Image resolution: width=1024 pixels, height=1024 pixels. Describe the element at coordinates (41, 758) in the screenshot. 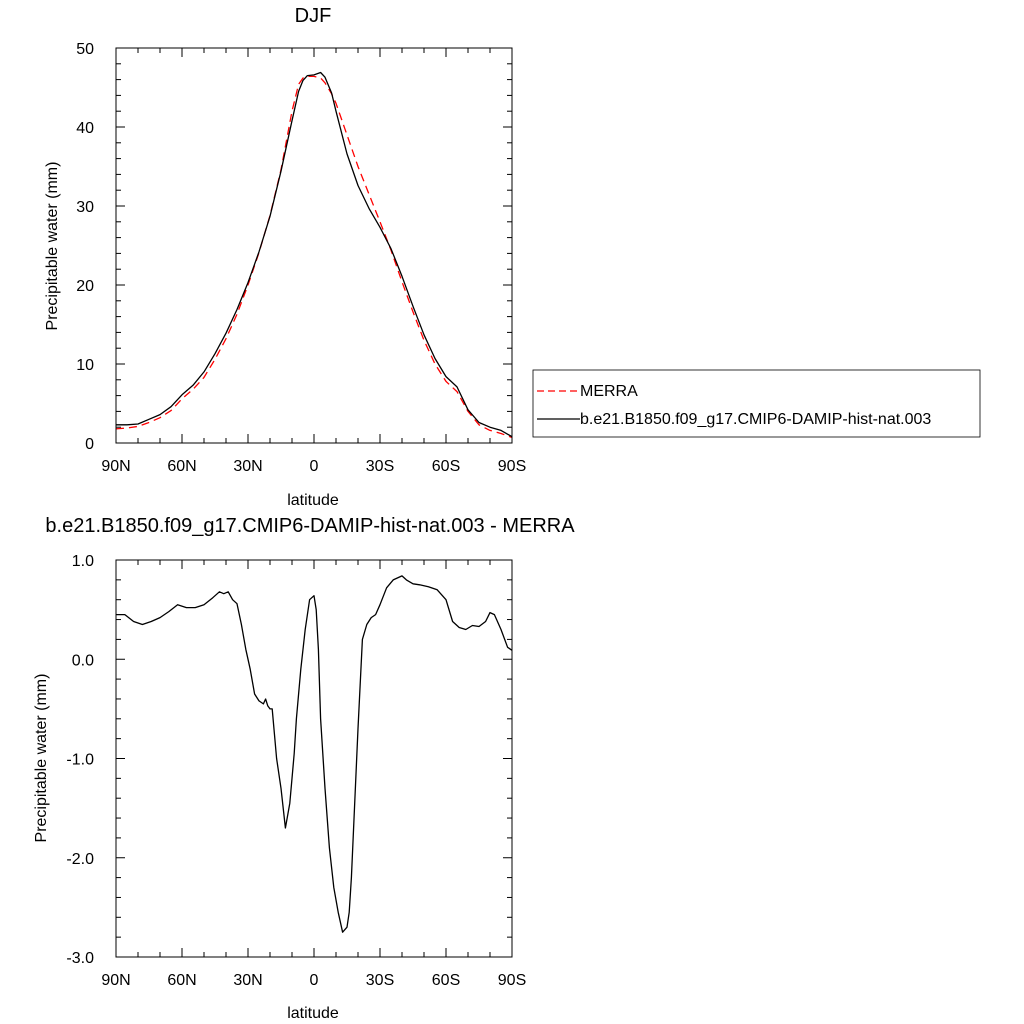

I see `bottom-y-axis-label: Precipitable water (mm)` at that location.